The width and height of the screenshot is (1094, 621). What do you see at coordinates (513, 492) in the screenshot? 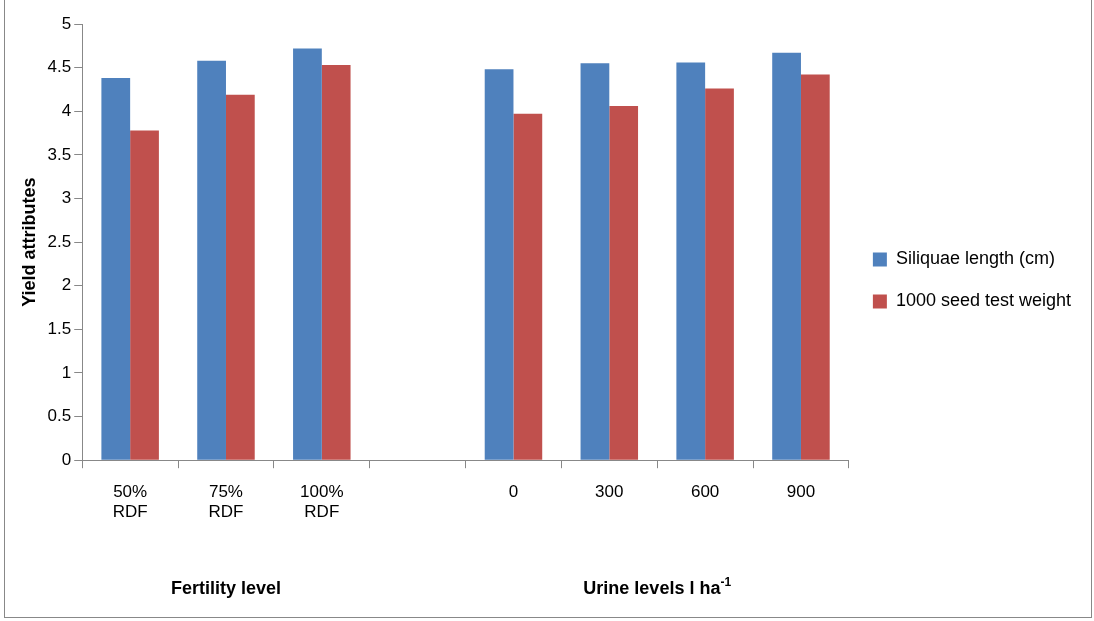
I see `x-tick-label: 0` at bounding box center [513, 492].